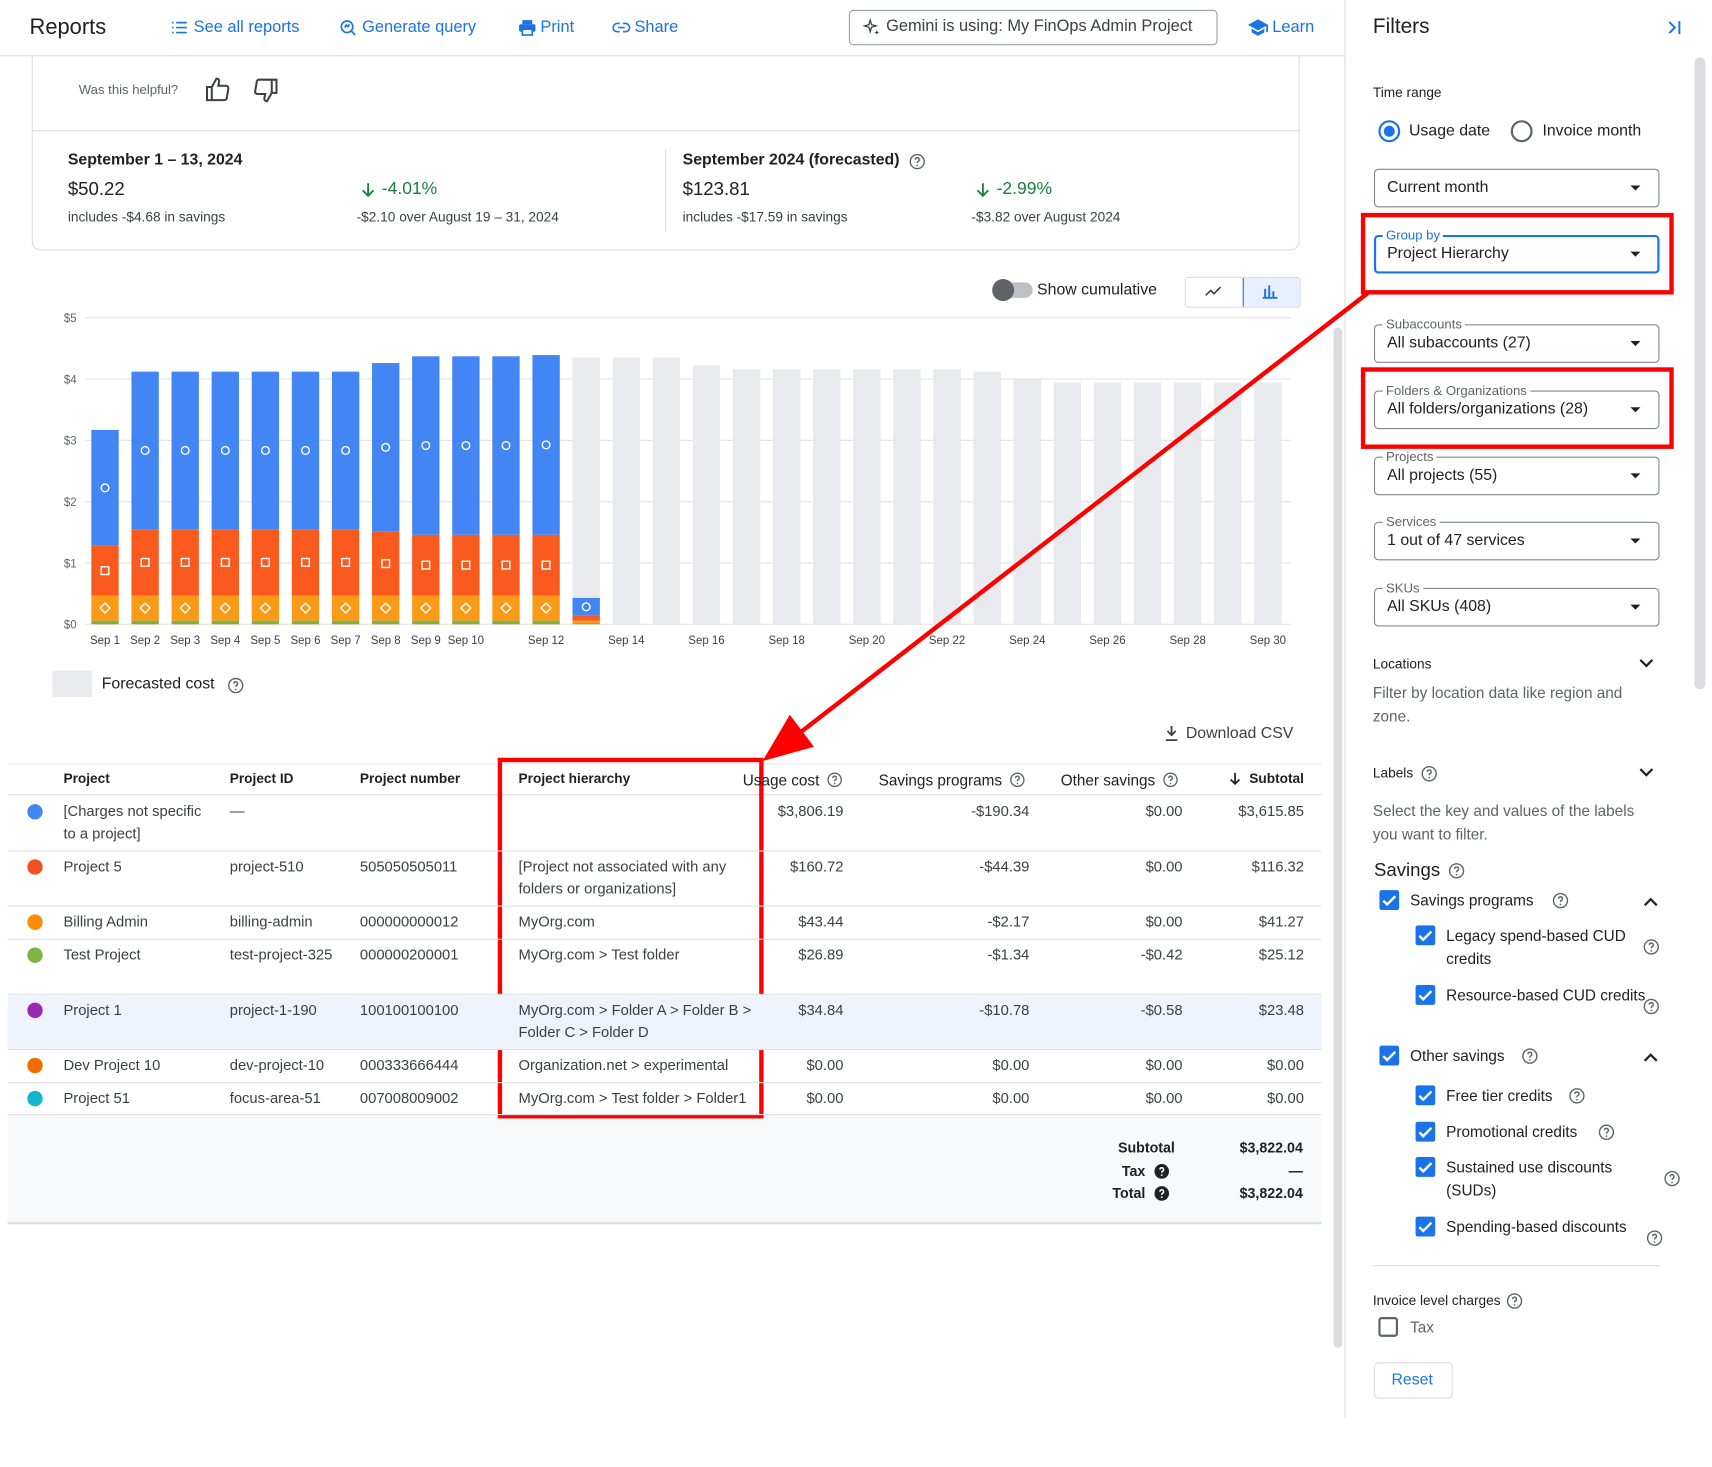  What do you see at coordinates (266, 90) in the screenshot?
I see `thumbs-down` at bounding box center [266, 90].